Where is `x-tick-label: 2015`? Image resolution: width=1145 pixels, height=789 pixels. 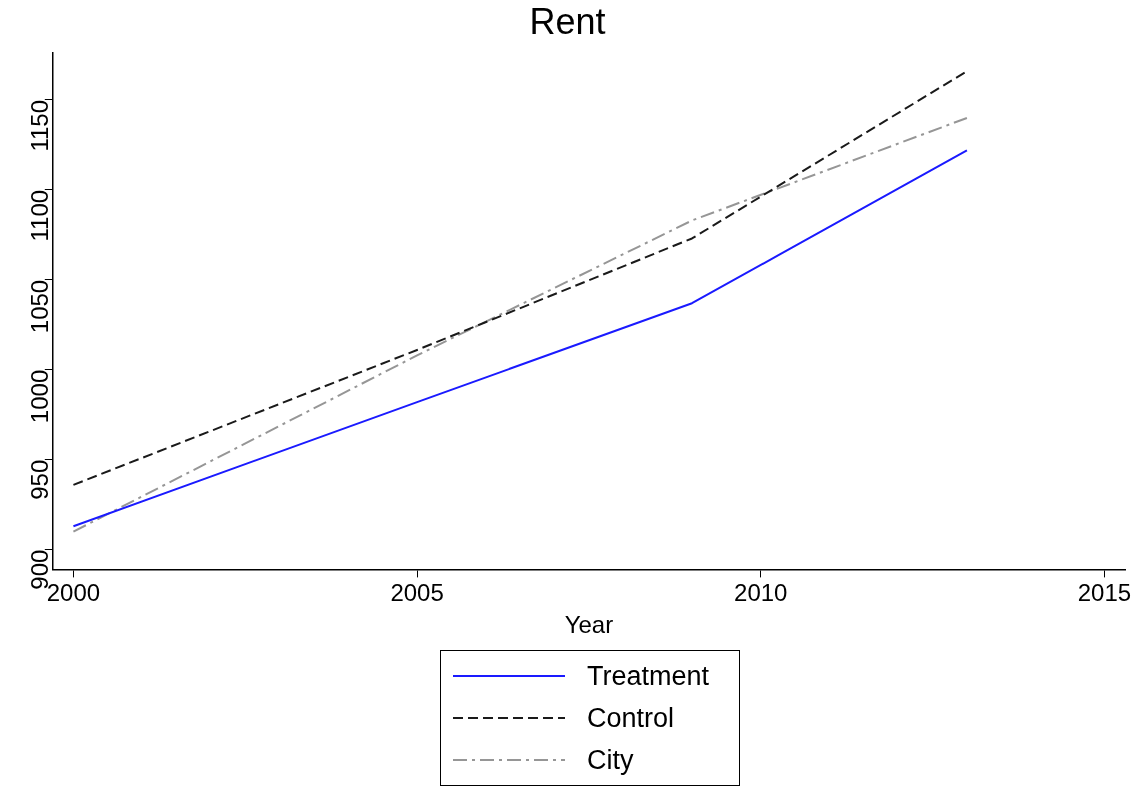
x-tick-label: 2015 is located at coordinates (1104, 593).